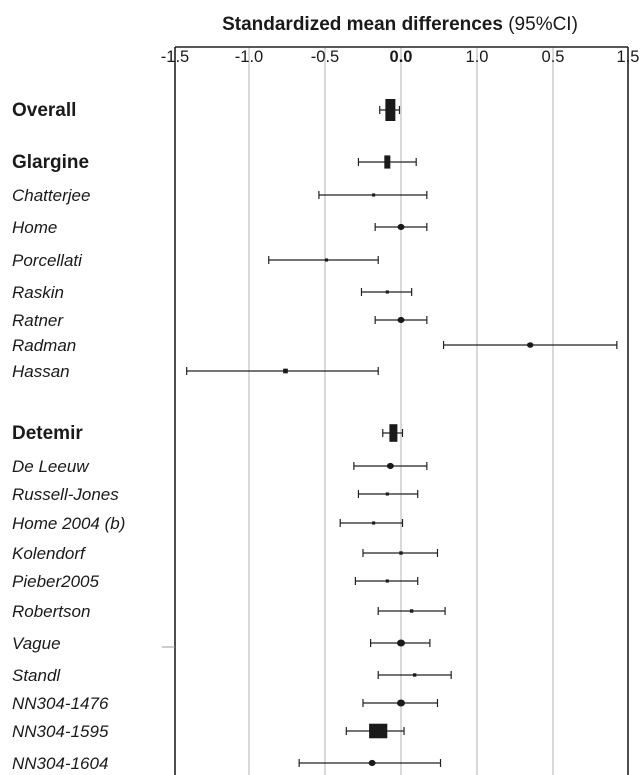 The image size is (644, 775). Describe the element at coordinates (41, 371) in the screenshot. I see `study-label: Hassan` at that location.